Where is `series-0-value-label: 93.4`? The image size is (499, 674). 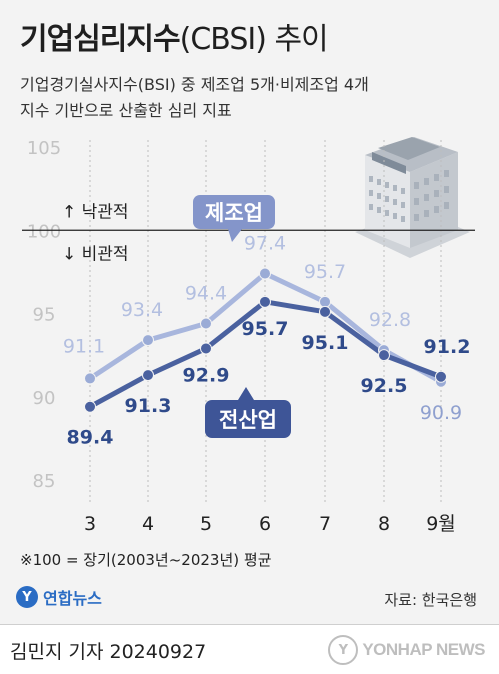
series-0-value-label: 93.4 is located at coordinates (142, 310).